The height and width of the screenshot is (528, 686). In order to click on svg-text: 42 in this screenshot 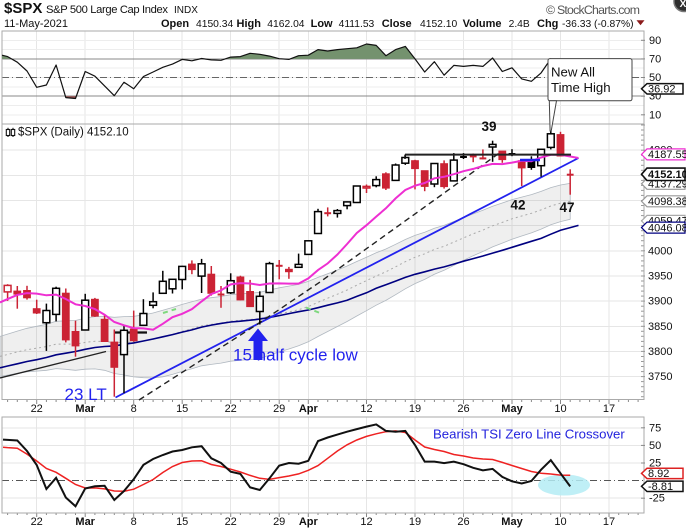, I will do `click(517, 205)`.